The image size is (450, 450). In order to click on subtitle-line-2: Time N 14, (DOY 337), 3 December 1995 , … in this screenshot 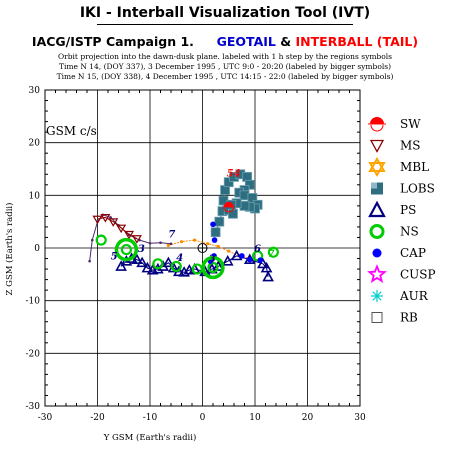, I will do `click(225, 66)`.